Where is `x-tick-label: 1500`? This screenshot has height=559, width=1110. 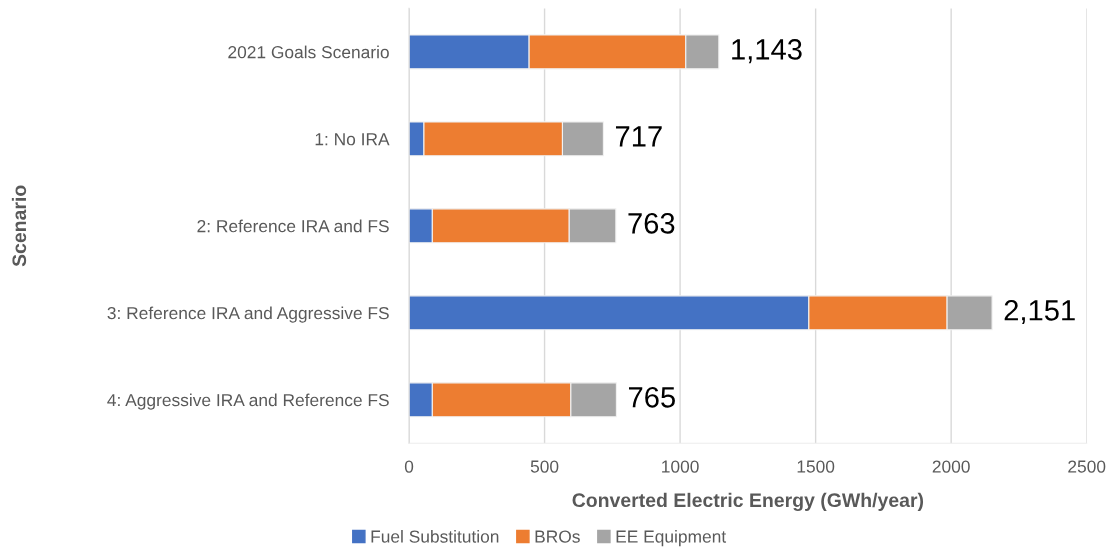 x-tick-label: 1500 is located at coordinates (816, 466).